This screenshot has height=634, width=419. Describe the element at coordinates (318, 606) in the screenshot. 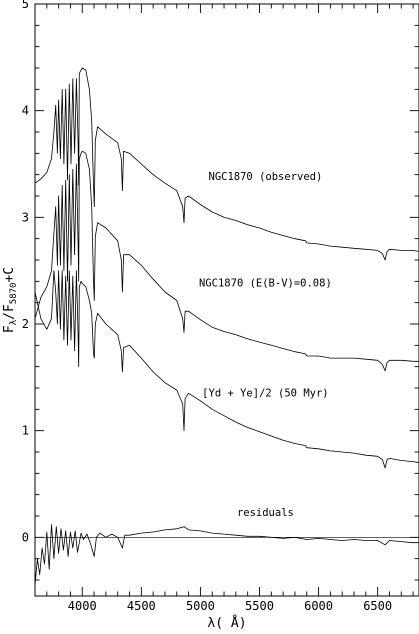

I see `x-tick-label: 6000` at that location.